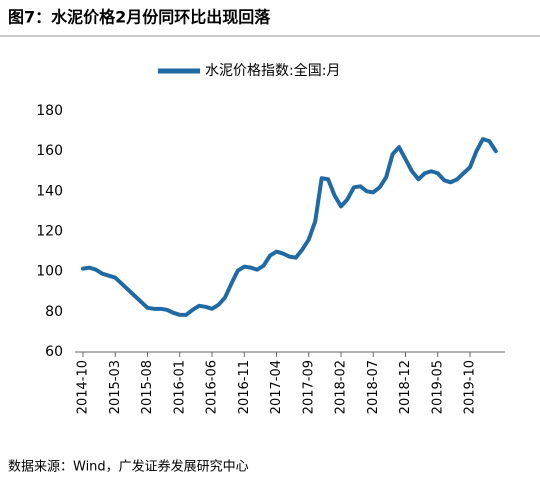  Describe the element at coordinates (405, 387) in the screenshot. I see `x-tick-label: 2018-12` at that location.